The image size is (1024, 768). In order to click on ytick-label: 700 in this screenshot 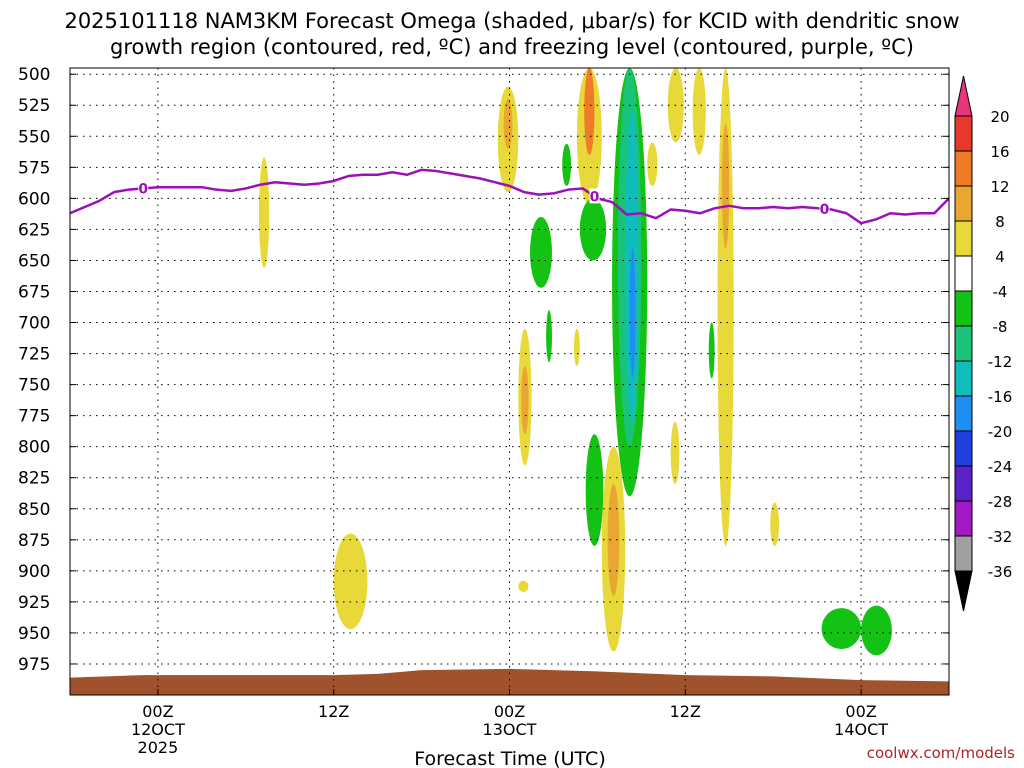, I will do `click(34, 324)`.